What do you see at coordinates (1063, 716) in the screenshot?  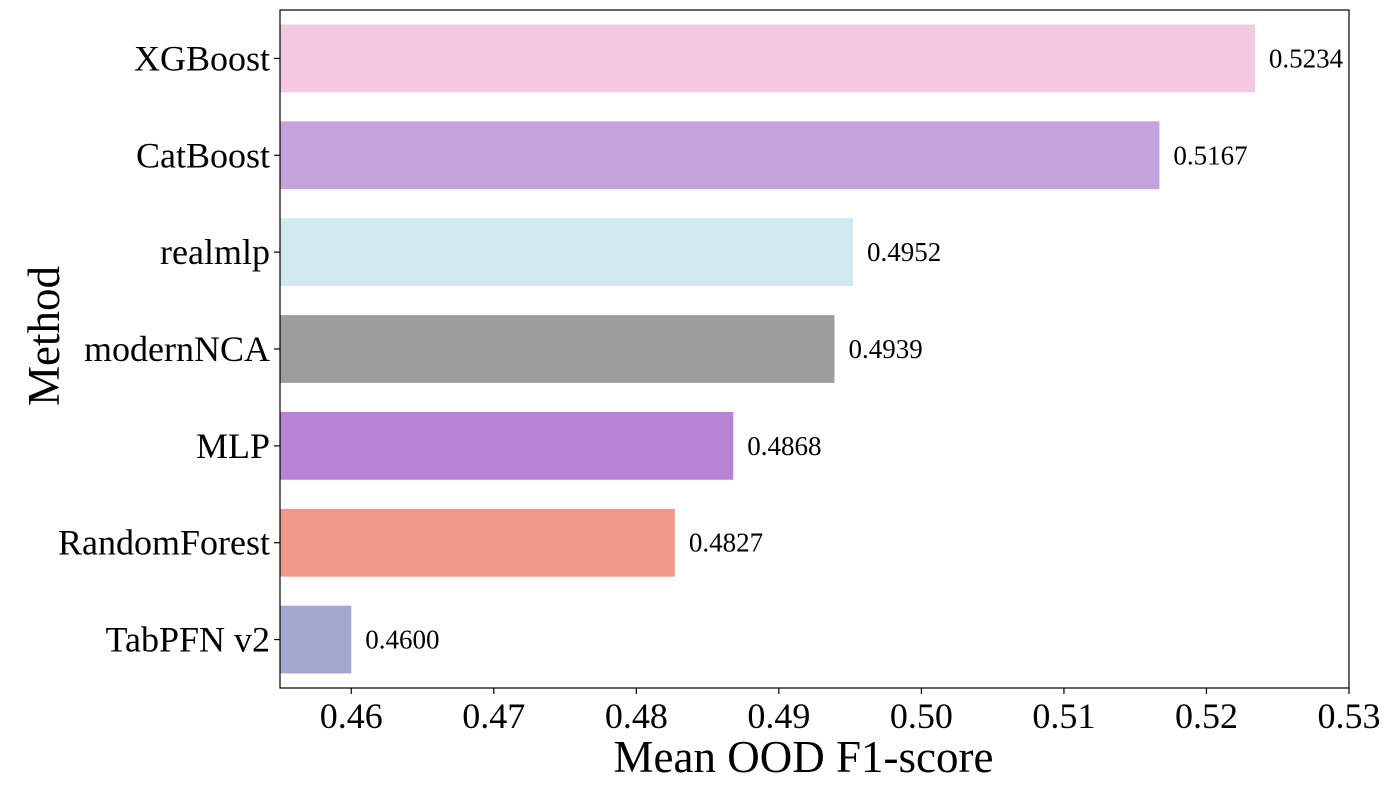 I see `x-tick-label: 0.51` at bounding box center [1063, 716].